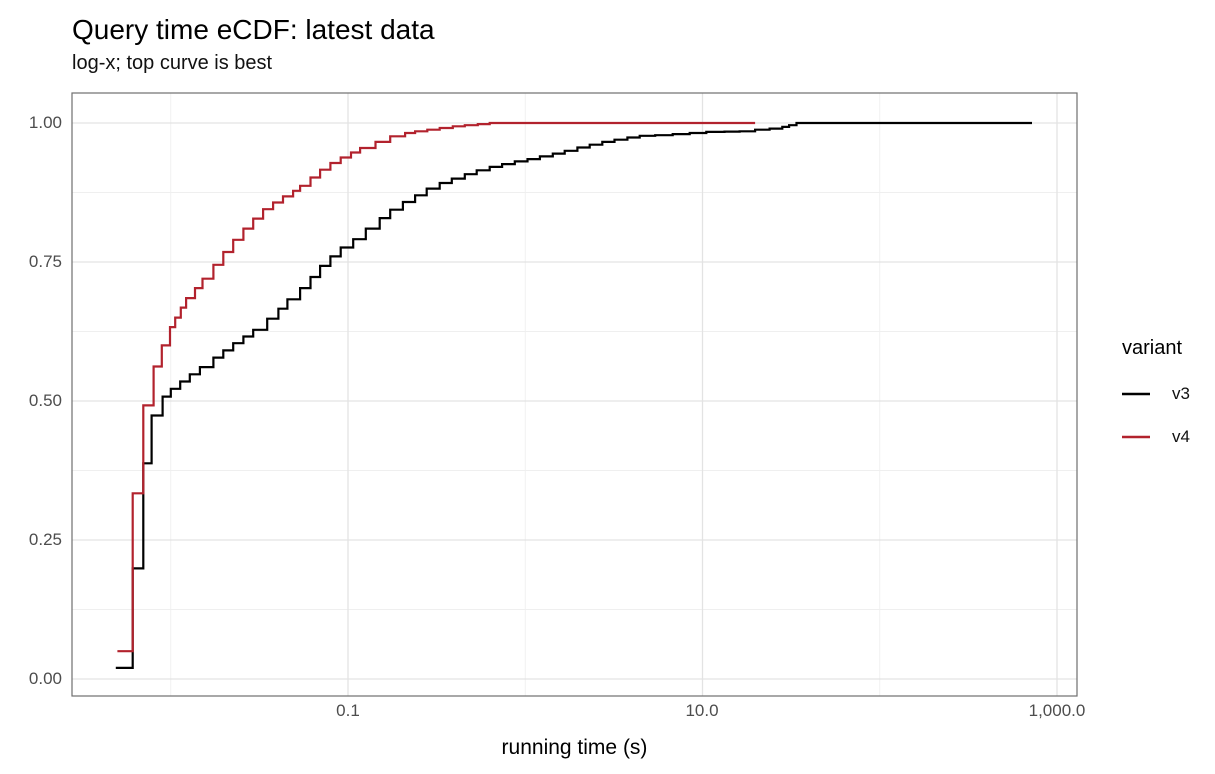  Describe the element at coordinates (1156, 393) in the screenshot. I see `legend-item-v3: v3` at that location.